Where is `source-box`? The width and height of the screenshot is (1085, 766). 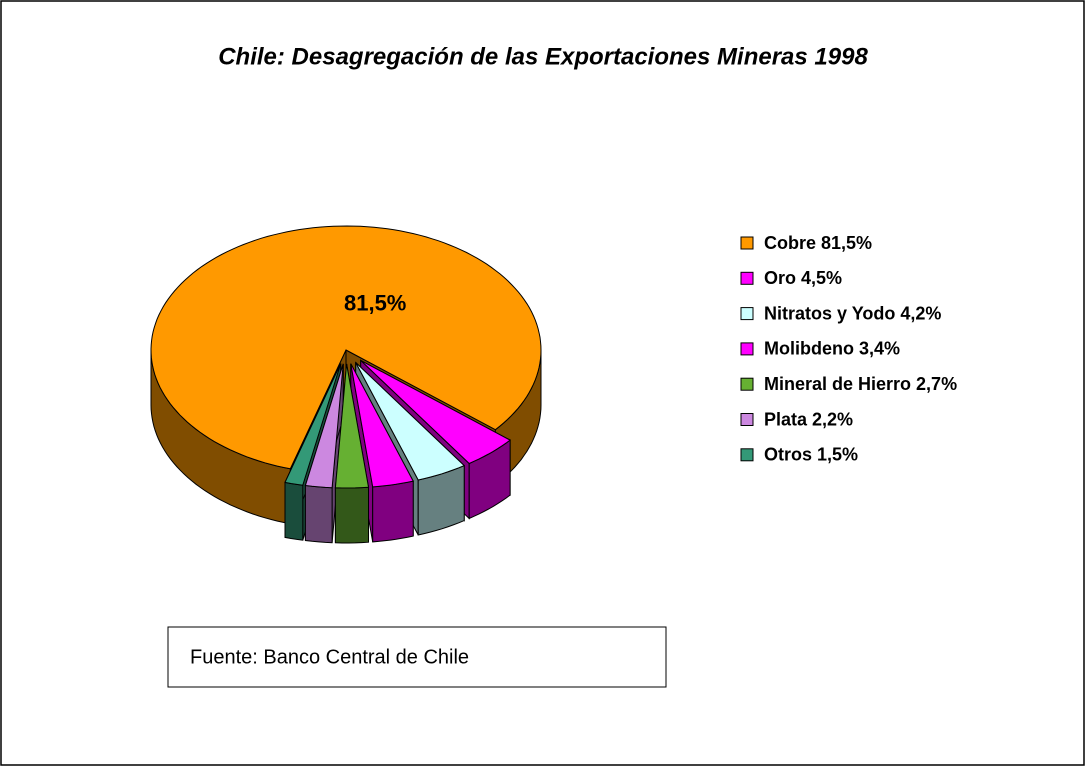
source-box is located at coordinates (417, 657).